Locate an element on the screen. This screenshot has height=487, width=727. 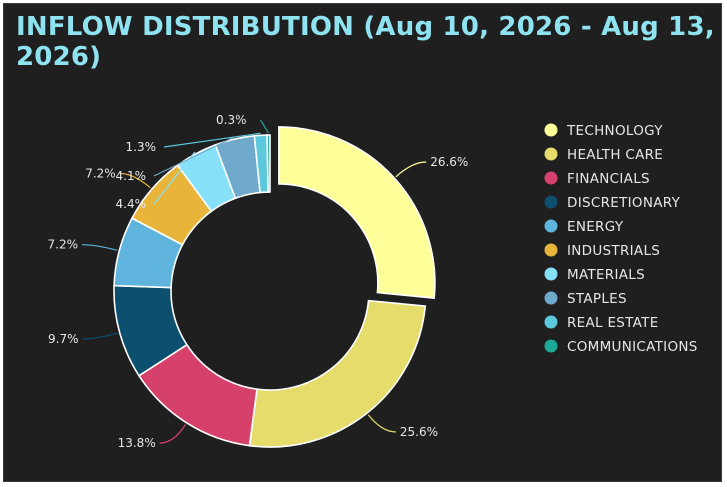
slice-communications is located at coordinates (268, 163).